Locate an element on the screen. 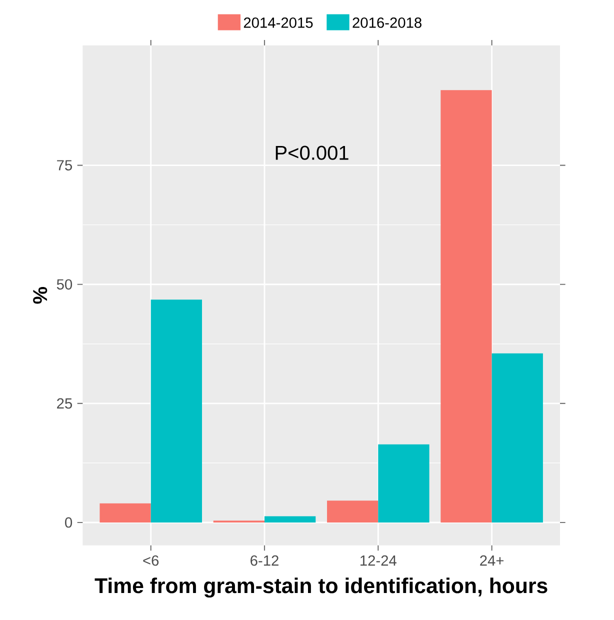  y-tick-label: 25 is located at coordinates (64, 403).